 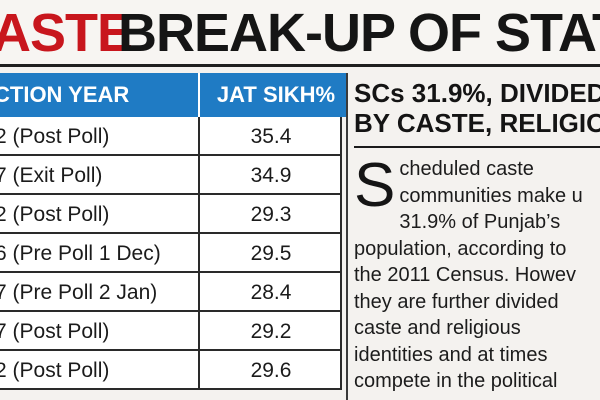 I want to click on body-line: cheduled caste, so click(x=466, y=169).